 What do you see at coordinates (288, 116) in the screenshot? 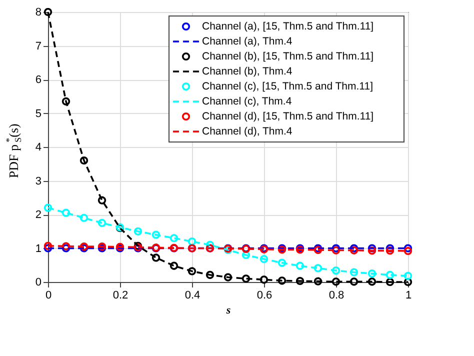
I see `legend-label: Channel (d), [15, Thm.5 and Thm.11]` at bounding box center [288, 116].